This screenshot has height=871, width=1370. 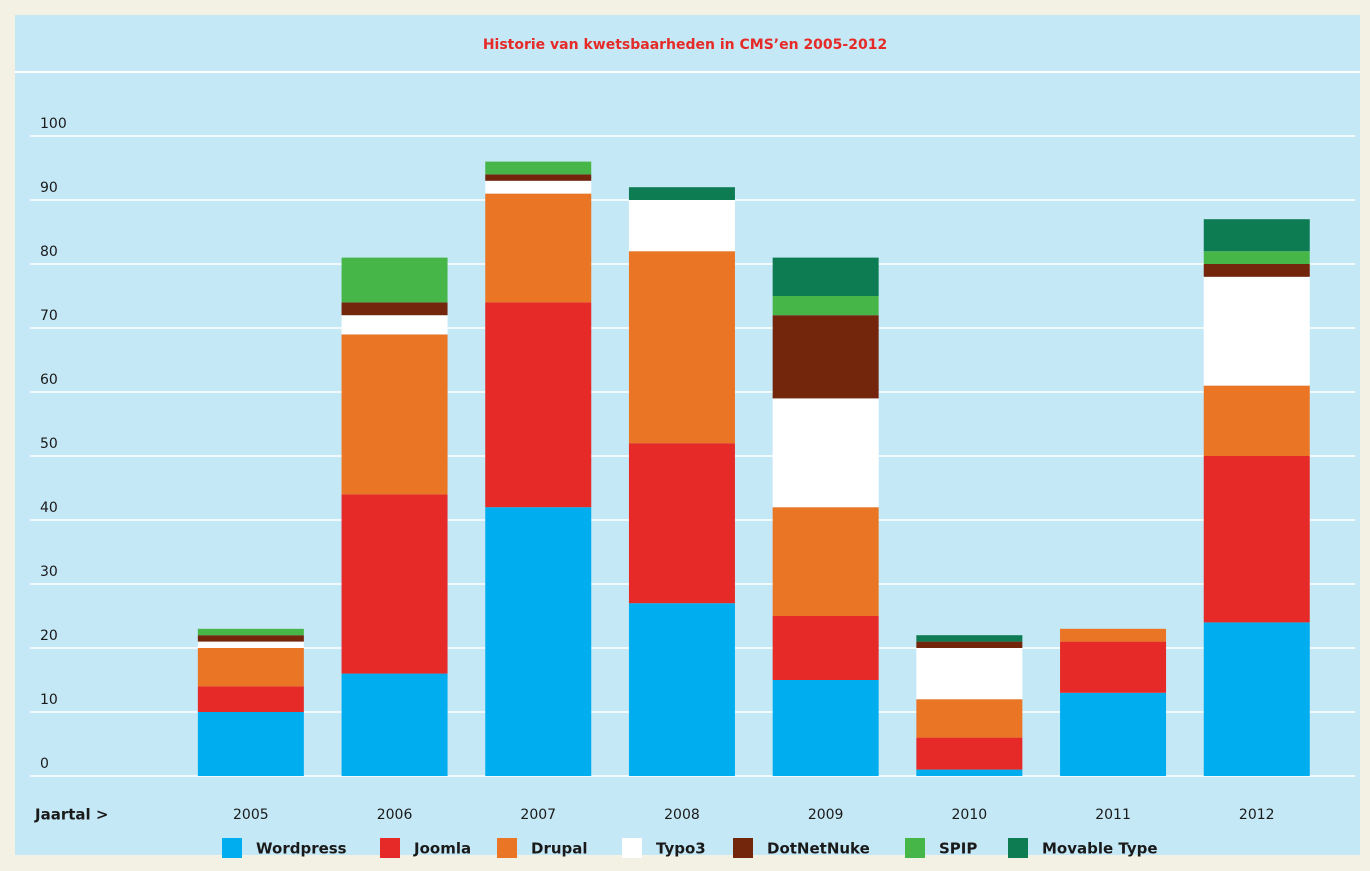 What do you see at coordinates (442, 849) in the screenshot?
I see `legend-label: Joomla` at bounding box center [442, 849].